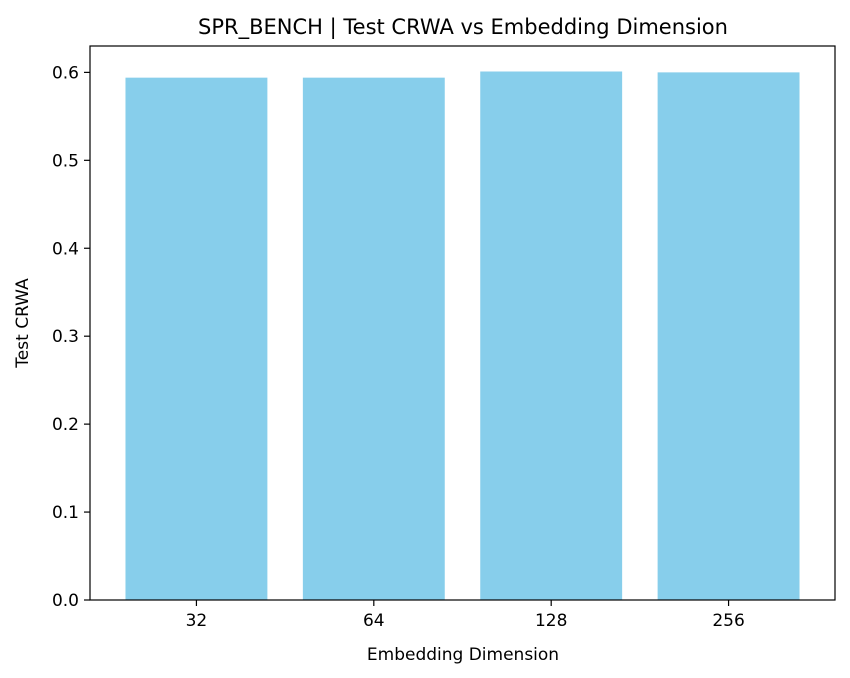 Image resolution: width=850 pixels, height=678 pixels. I want to click on y-tick-label: 0.0, so click(65, 601).